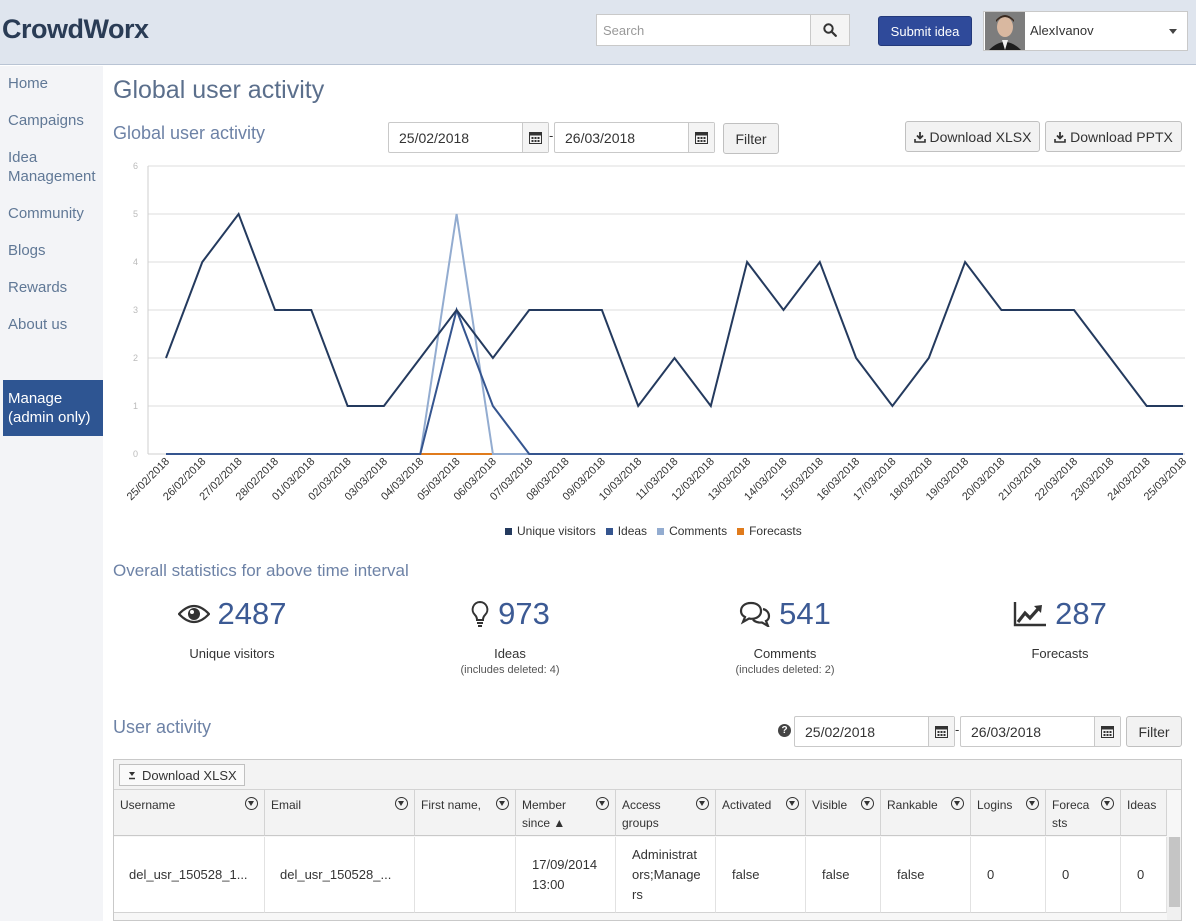  Describe the element at coordinates (751, 138) in the screenshot. I see `activity-filter-button: Filter` at that location.